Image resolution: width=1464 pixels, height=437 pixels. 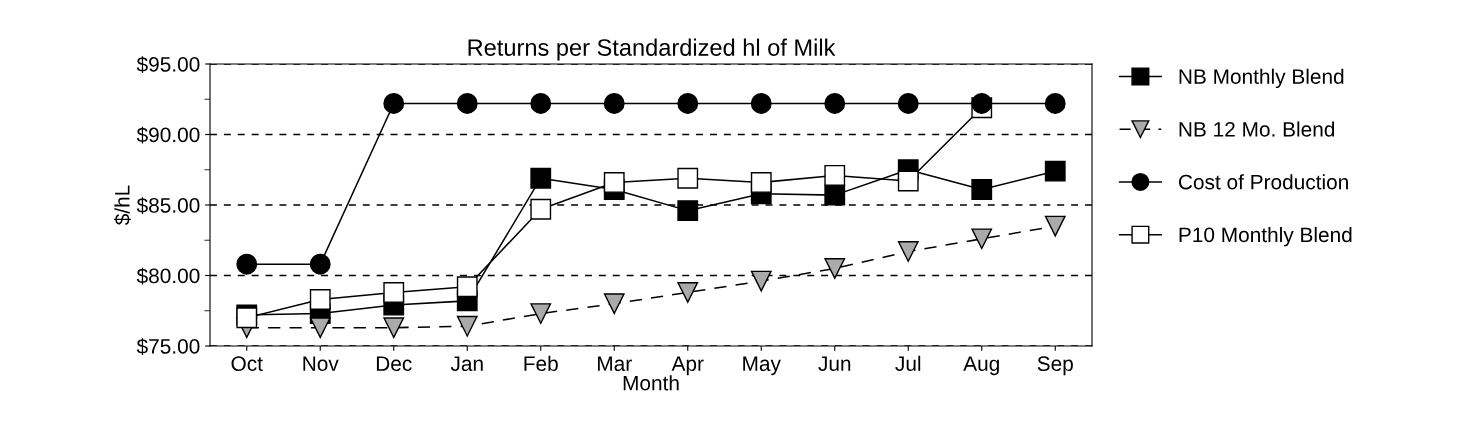 What do you see at coordinates (466, 364) in the screenshot?
I see `x-tick-label: Jan` at bounding box center [466, 364].